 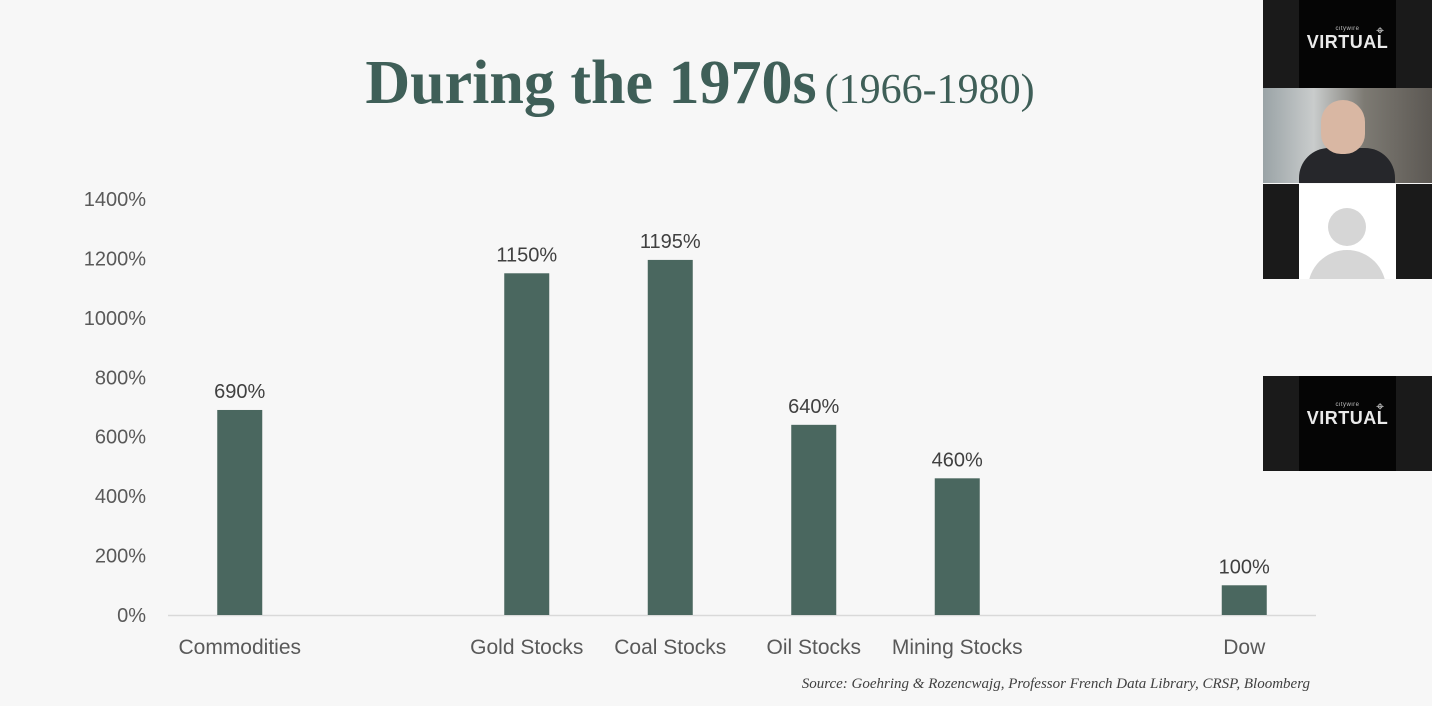 What do you see at coordinates (115, 200) in the screenshot?
I see `y-tick-label: 1400%` at bounding box center [115, 200].